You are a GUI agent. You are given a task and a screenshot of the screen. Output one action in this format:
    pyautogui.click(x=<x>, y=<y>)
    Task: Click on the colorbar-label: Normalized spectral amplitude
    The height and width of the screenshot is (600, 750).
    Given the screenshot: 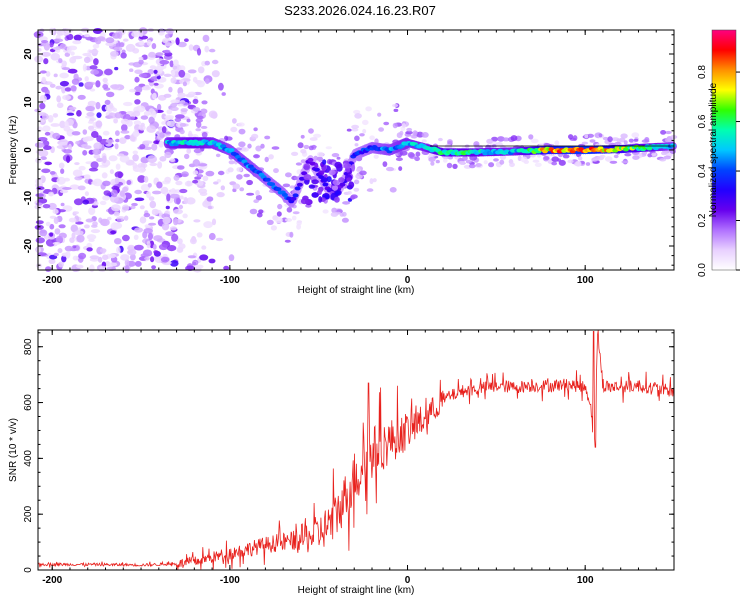 What is the action you would take?
    pyautogui.click(x=713, y=149)
    